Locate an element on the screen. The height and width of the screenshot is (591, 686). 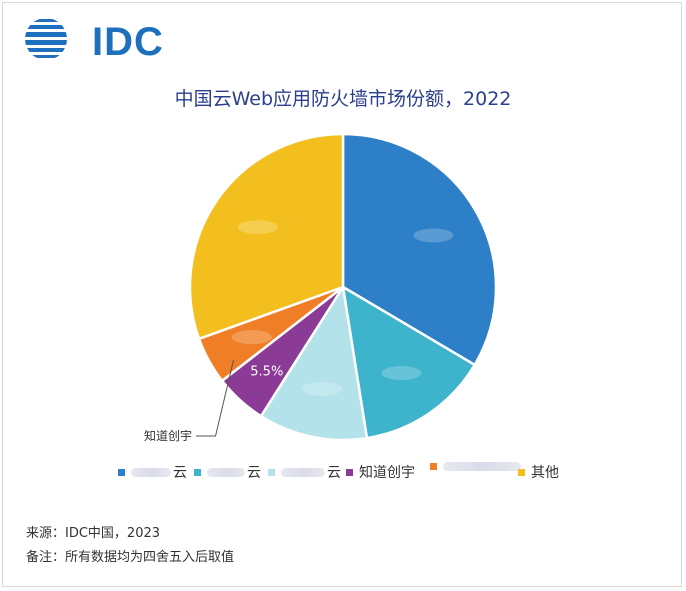
callout-label: 知道创宇 is located at coordinates (168, 436).